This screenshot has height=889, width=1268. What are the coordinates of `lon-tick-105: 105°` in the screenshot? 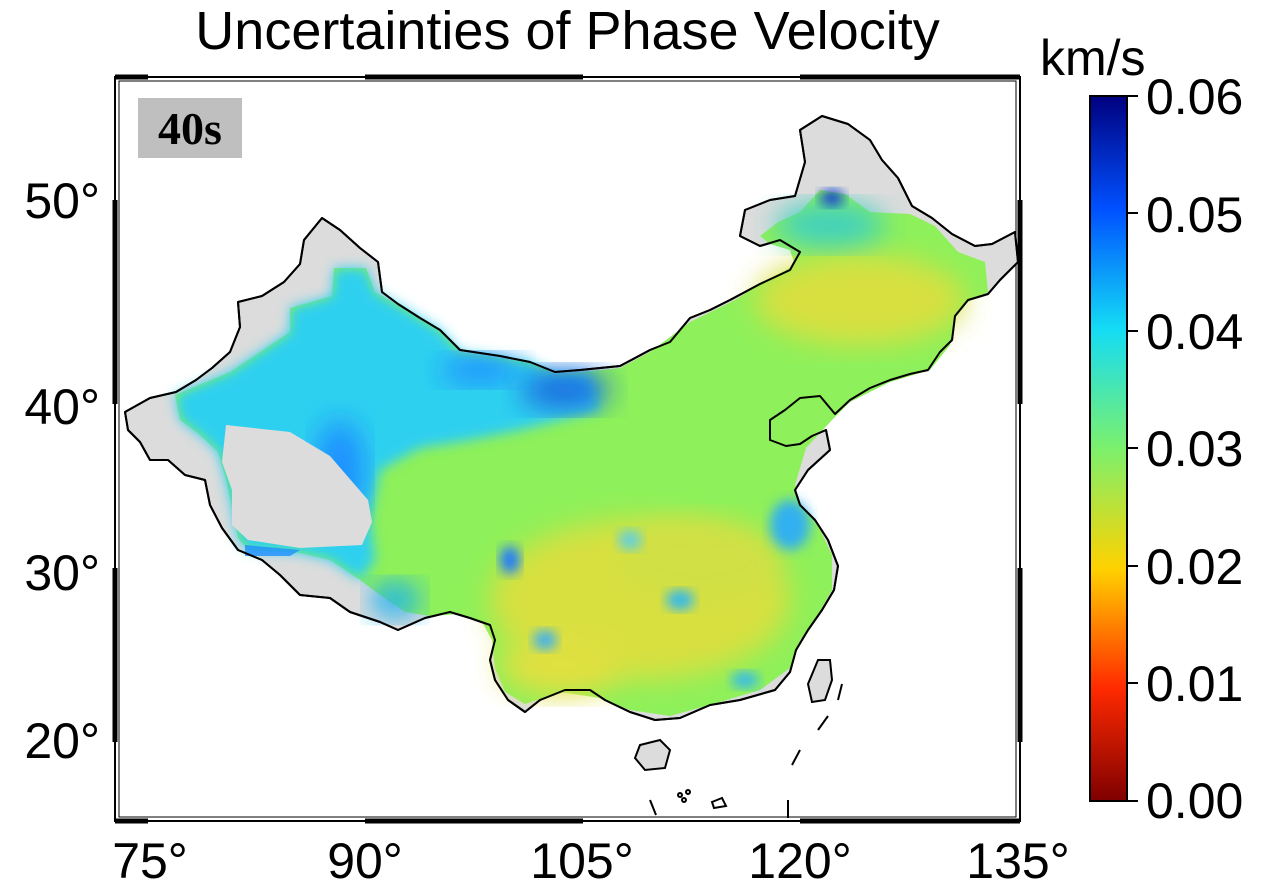 It's located at (582, 861).